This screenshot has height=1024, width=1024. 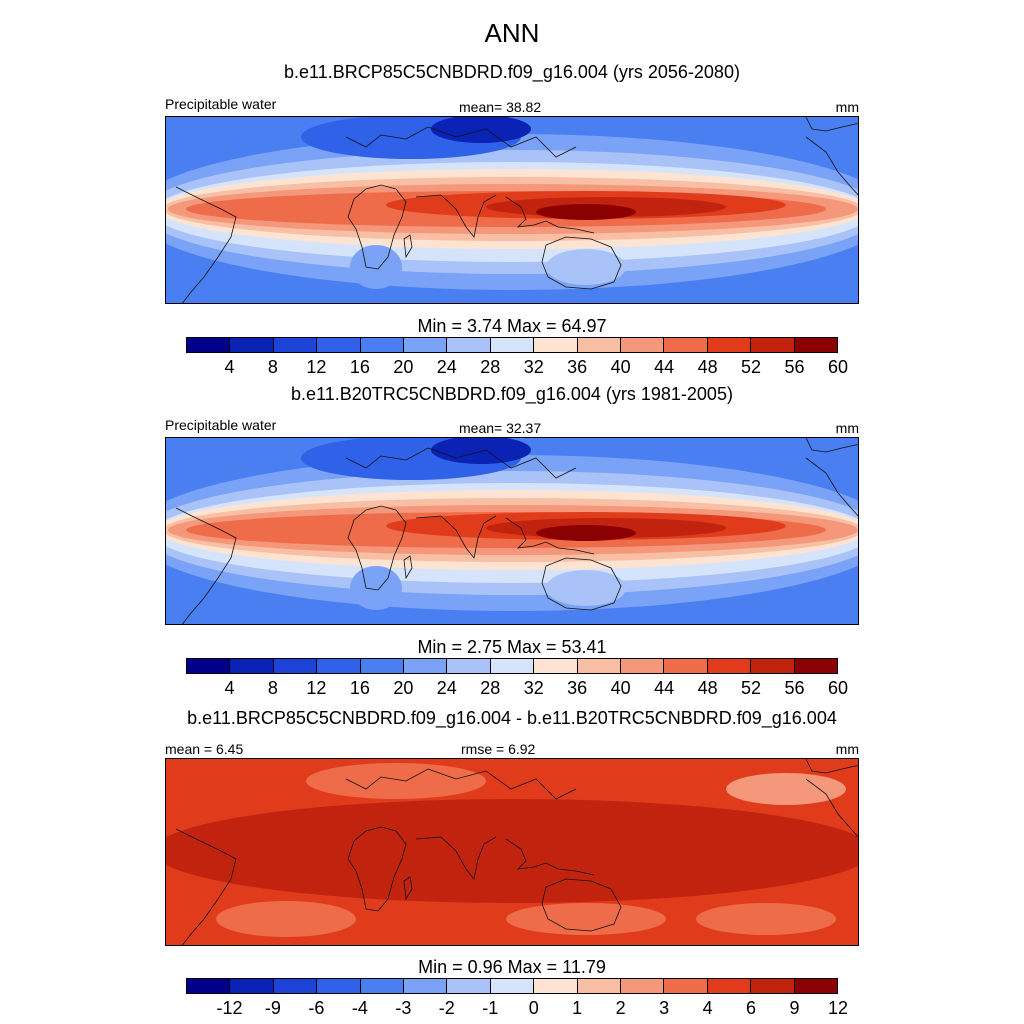 What do you see at coordinates (272, 1008) in the screenshot?
I see `colorbar-tick-label: -9` at bounding box center [272, 1008].